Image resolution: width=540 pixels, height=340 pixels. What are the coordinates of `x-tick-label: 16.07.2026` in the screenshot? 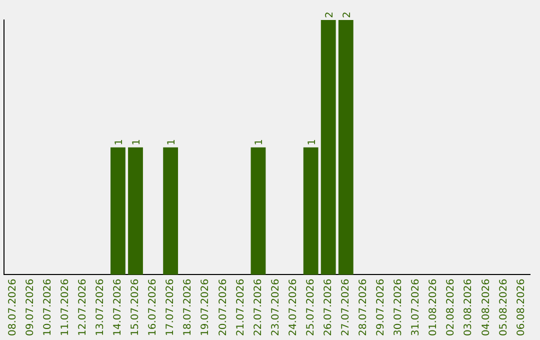 It's located at (153, 307).